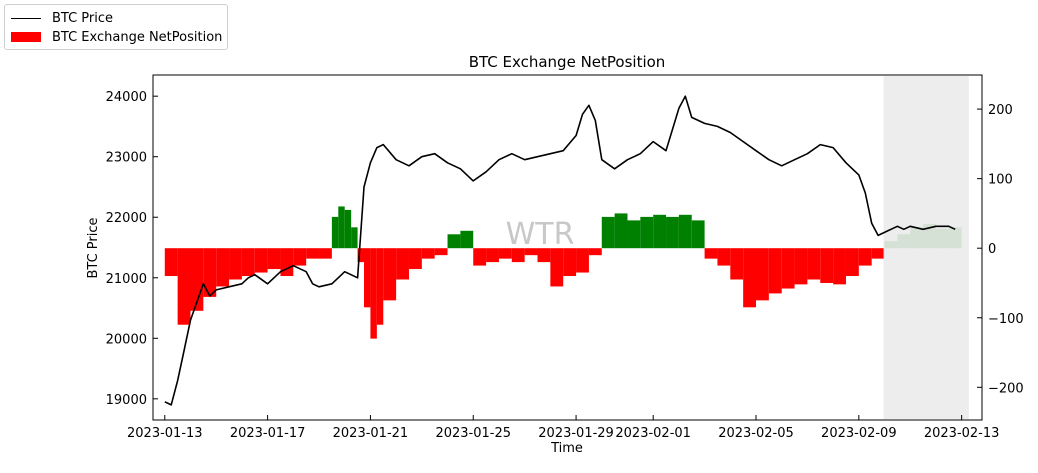 Image resolution: width=1038 pixels, height=473 pixels. I want to click on x-tick-label: 2023-01-25, so click(473, 433).